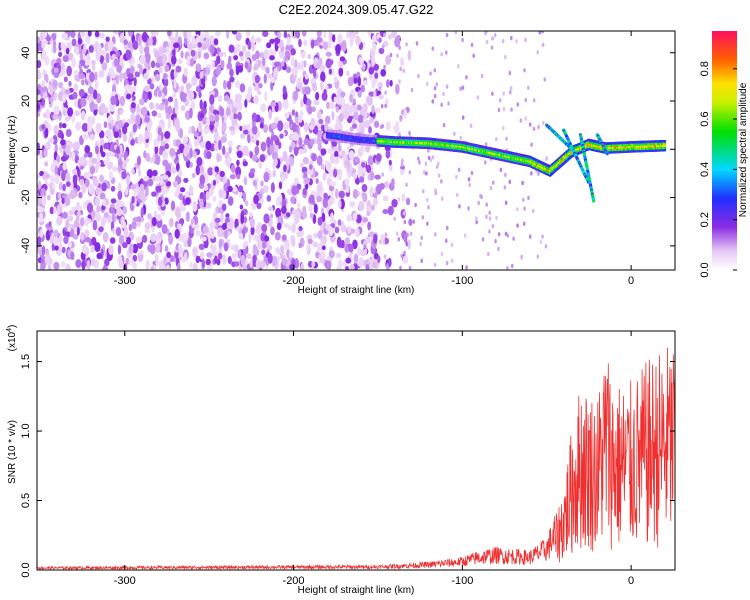 The width and height of the screenshot is (750, 600). Describe the element at coordinates (356, 590) in the screenshot. I see `snr-x-axis-label: Height of straight line (km)` at that location.